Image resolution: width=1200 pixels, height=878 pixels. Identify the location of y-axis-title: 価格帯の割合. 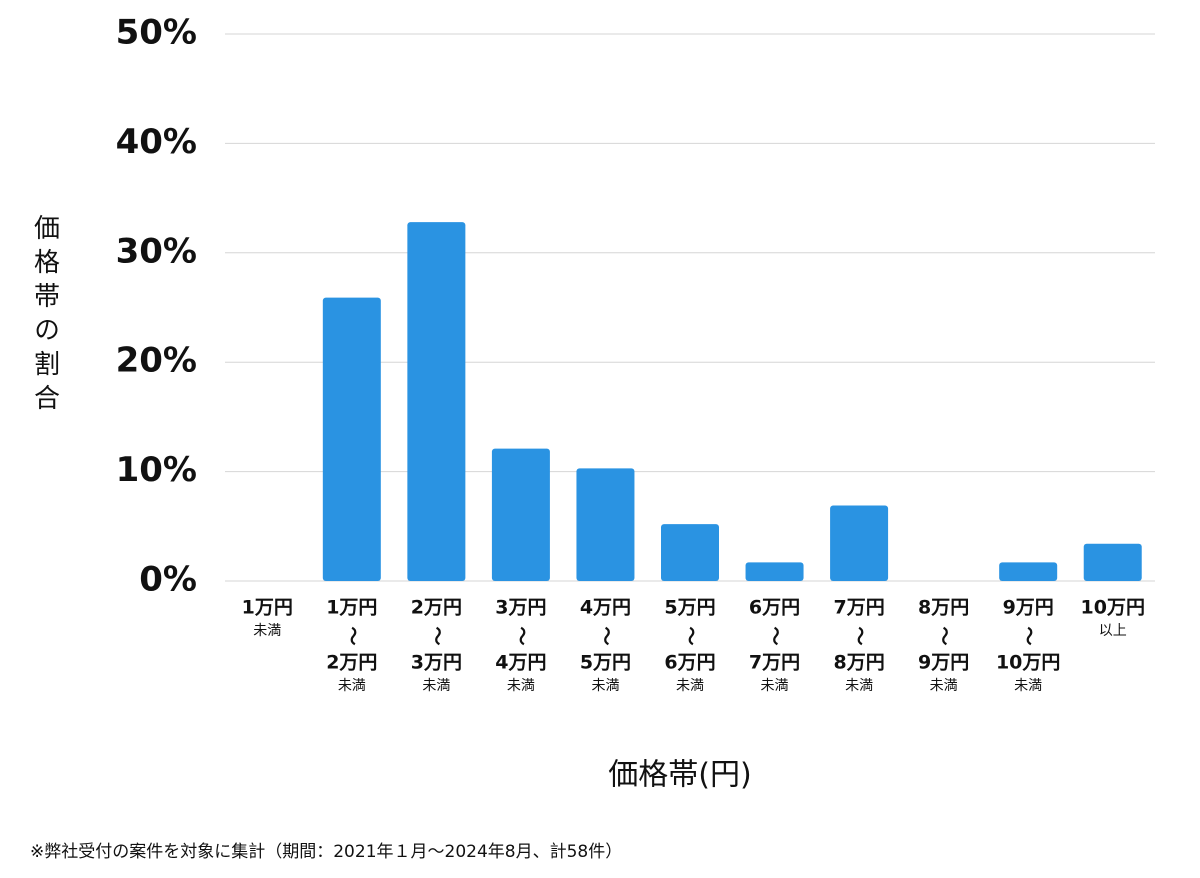
(45, 316).